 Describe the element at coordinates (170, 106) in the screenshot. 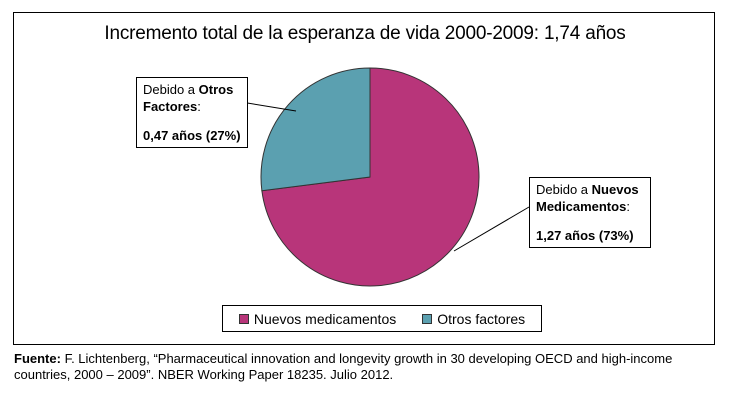

I see `callout-otros-bold2: Factores` at that location.